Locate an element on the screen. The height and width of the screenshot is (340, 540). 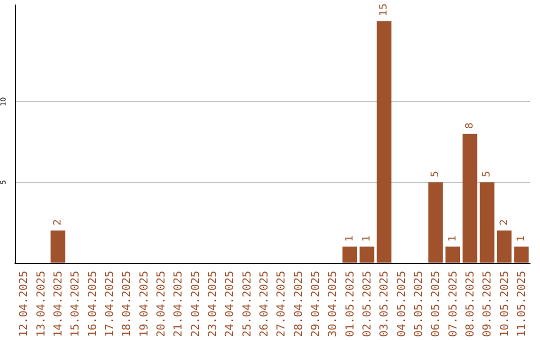
x-tick-label: 15.04.2025 is located at coordinates (75, 304).